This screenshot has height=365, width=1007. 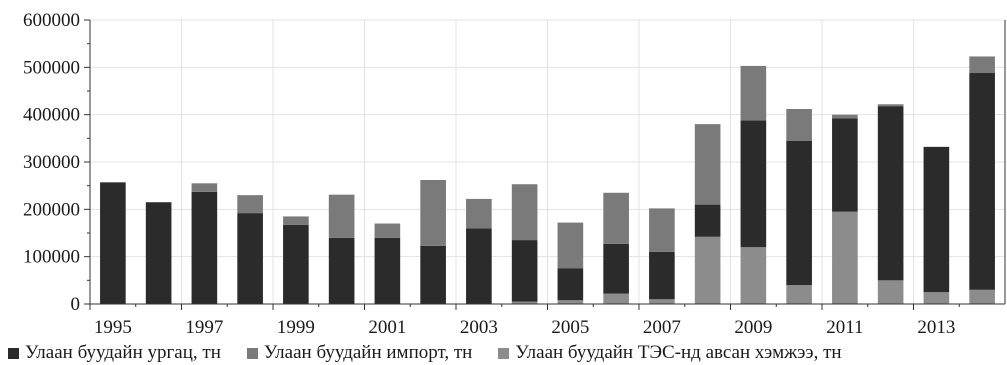 I want to click on bar-segment-2001-s2, so click(x=387, y=230).